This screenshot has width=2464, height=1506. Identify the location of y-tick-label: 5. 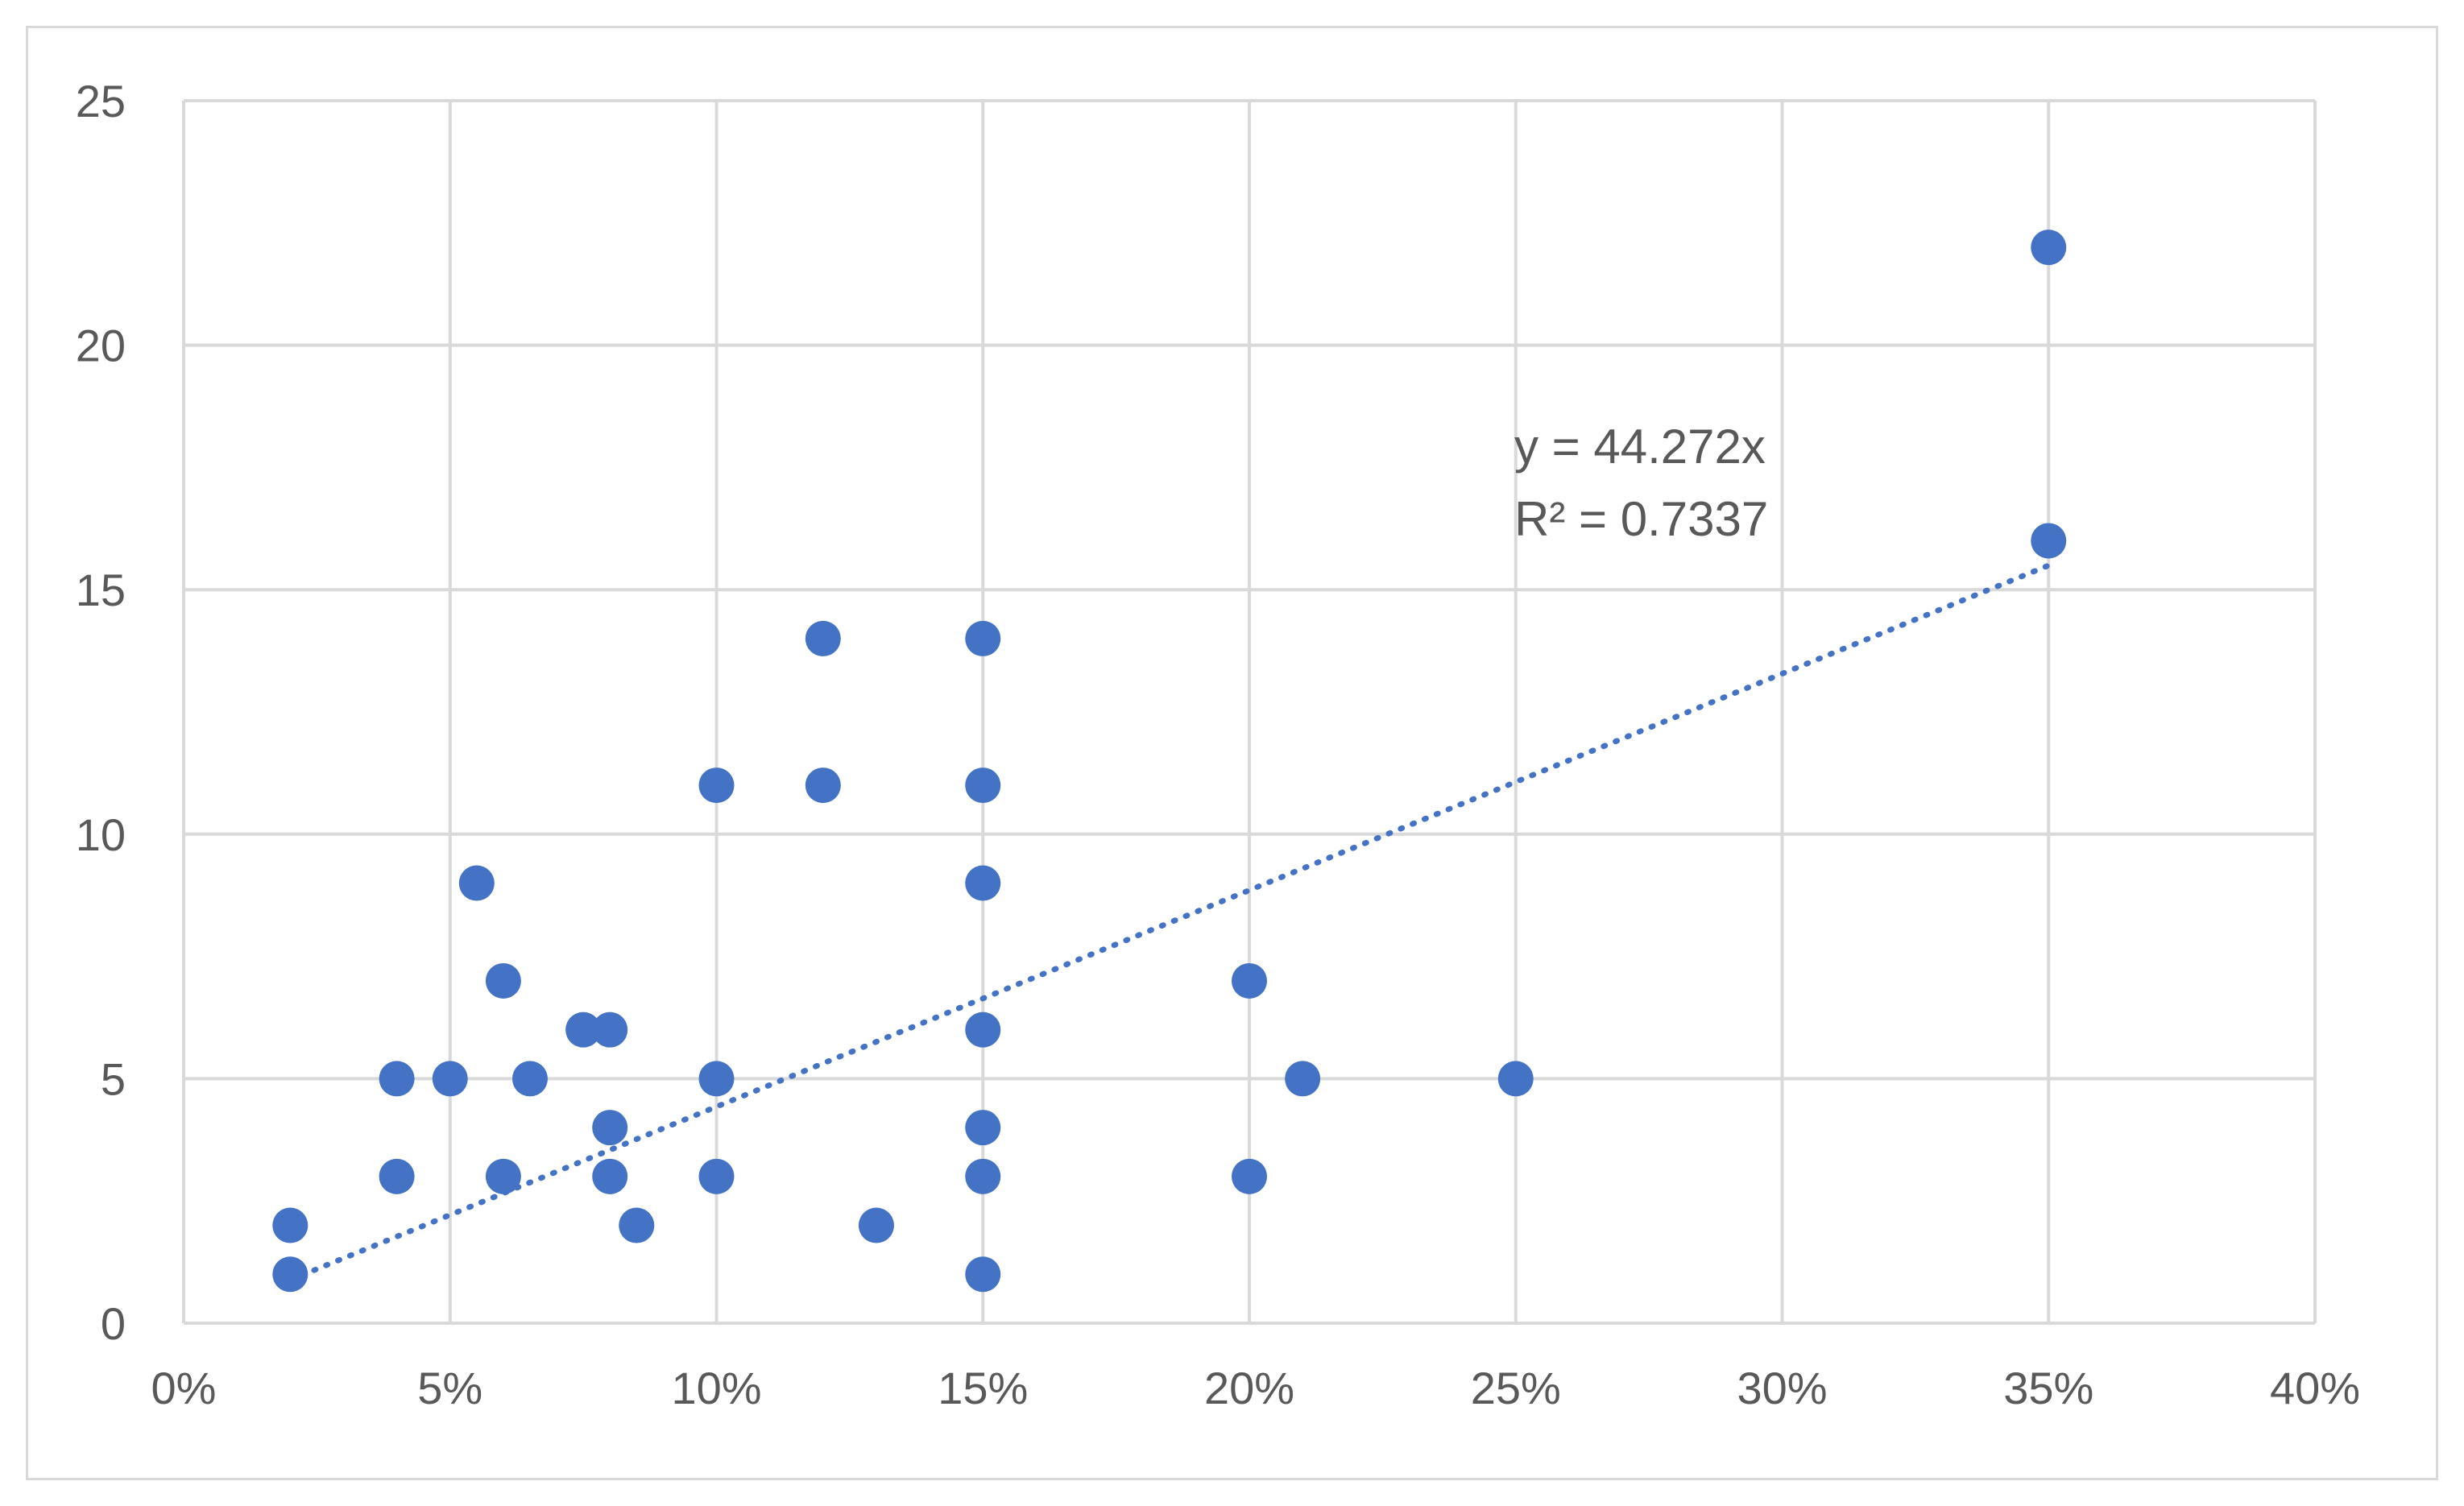
(113, 1078).